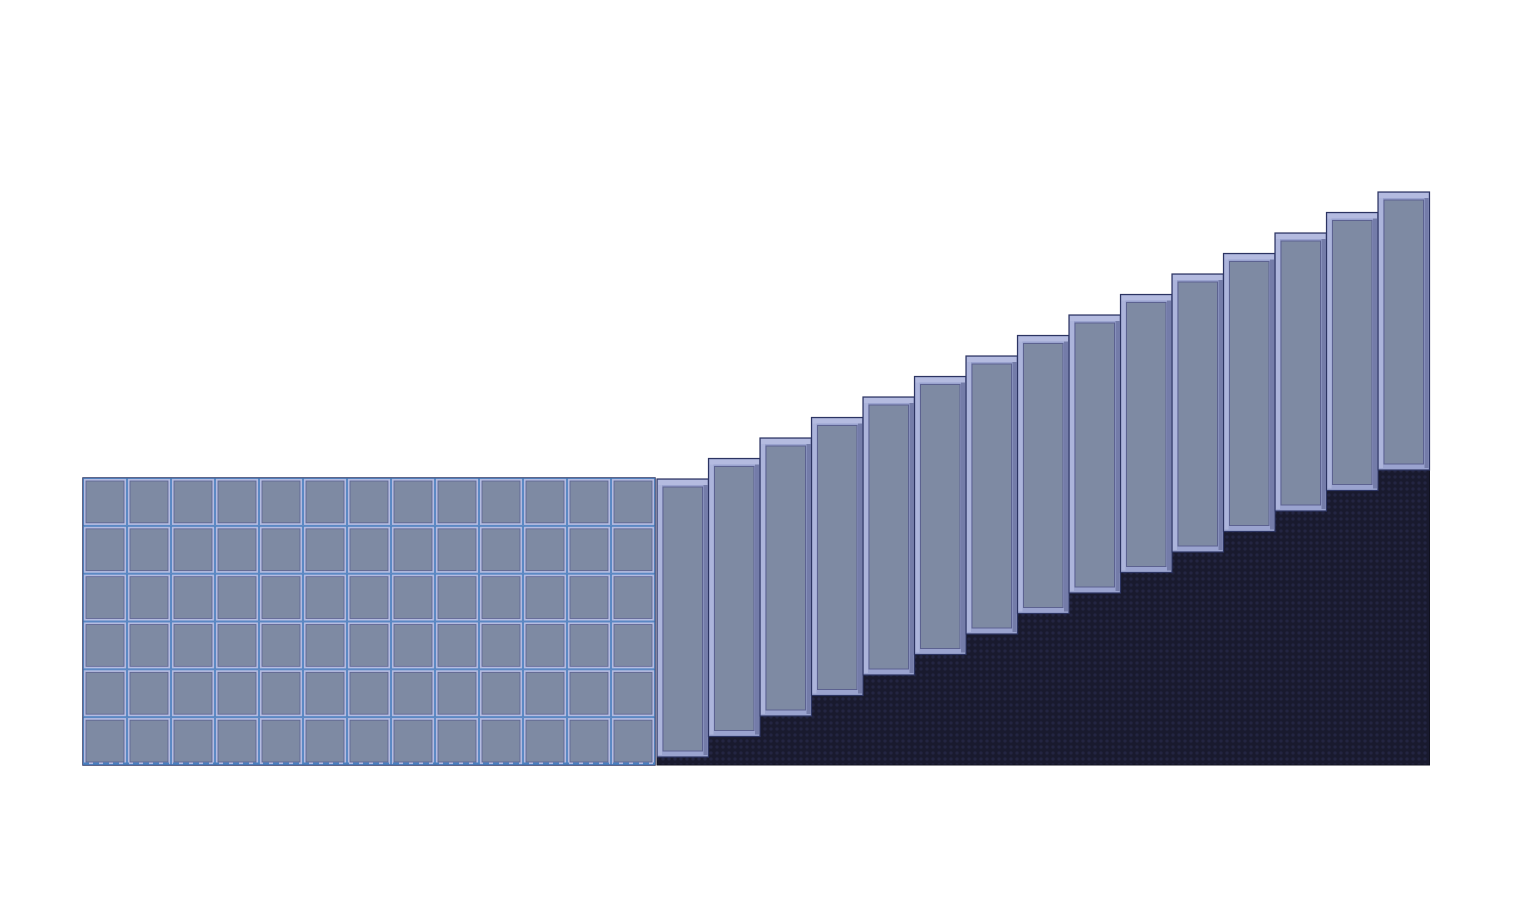 The height and width of the screenshot is (916, 1540). What do you see at coordinates (369, 621) in the screenshot?
I see `panel-grid-block` at bounding box center [369, 621].